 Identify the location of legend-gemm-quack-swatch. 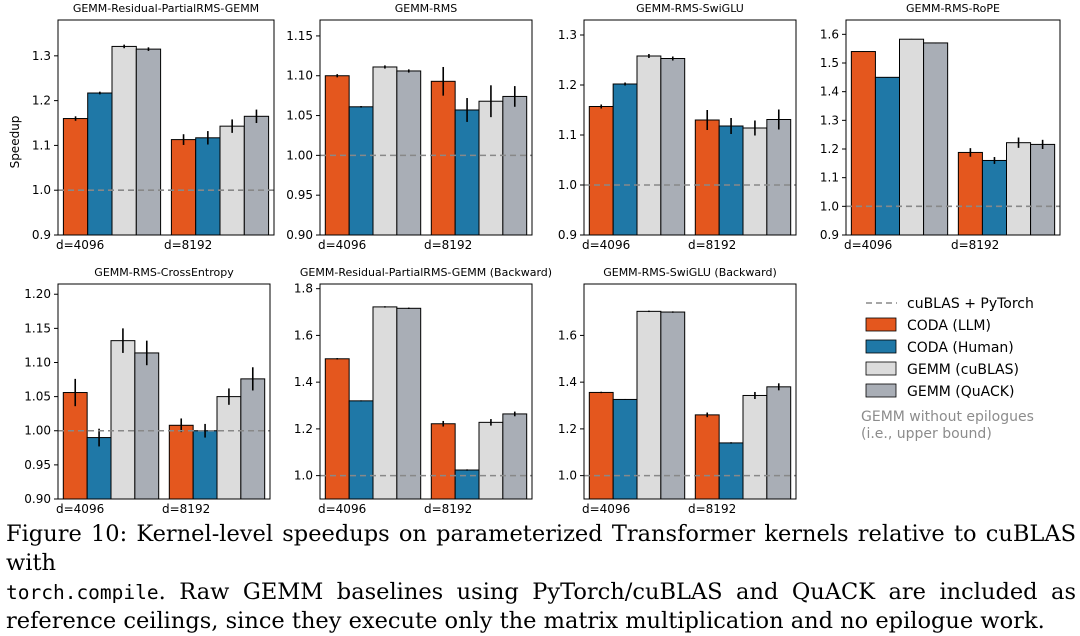
(881, 390).